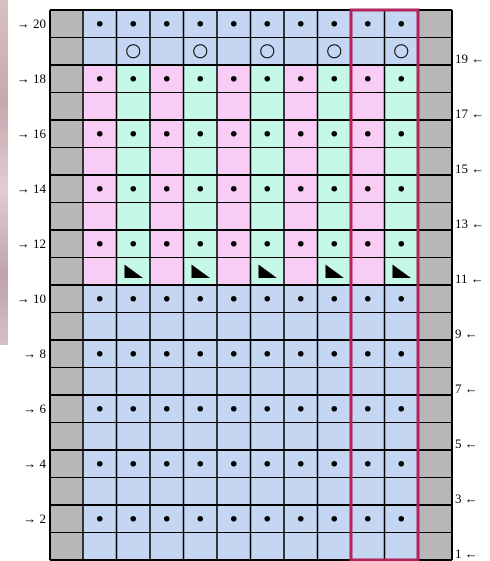 The image size is (490, 561). Describe the element at coordinates (470, 113) in the screenshot. I see `row-label-17: 17 ←` at that location.